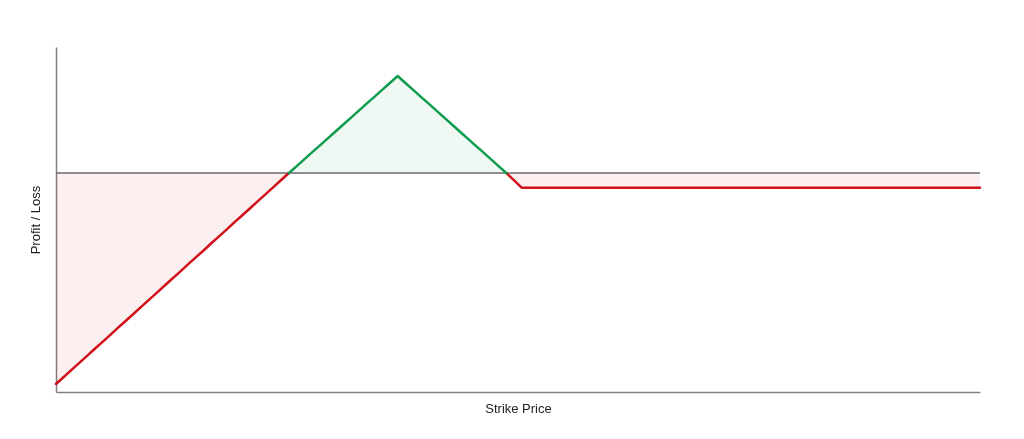  What do you see at coordinates (35, 220) in the screenshot?
I see `y-axis-title: Profit / Loss` at bounding box center [35, 220].